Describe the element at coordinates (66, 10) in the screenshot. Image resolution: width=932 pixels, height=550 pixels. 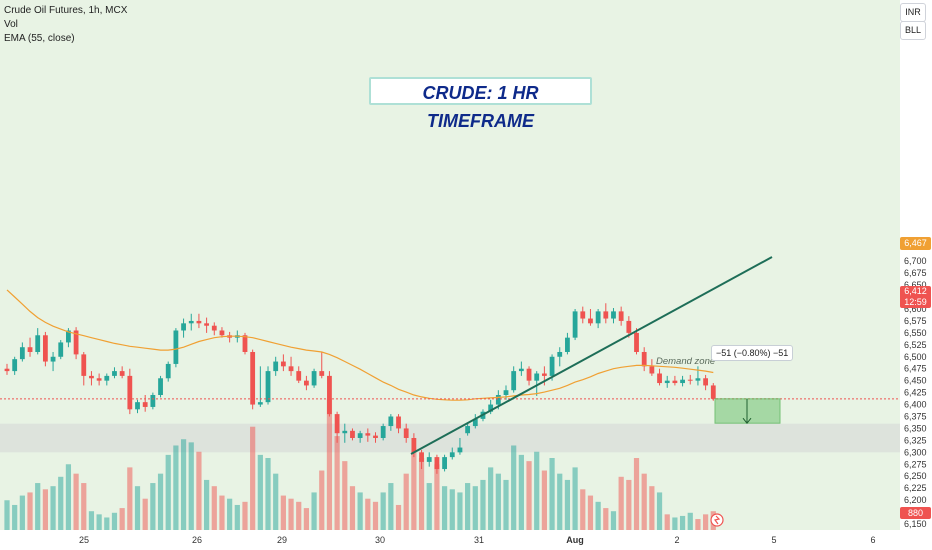
I see `symbol-label: Crude Oil Futures, 1h, MCX` at that location.